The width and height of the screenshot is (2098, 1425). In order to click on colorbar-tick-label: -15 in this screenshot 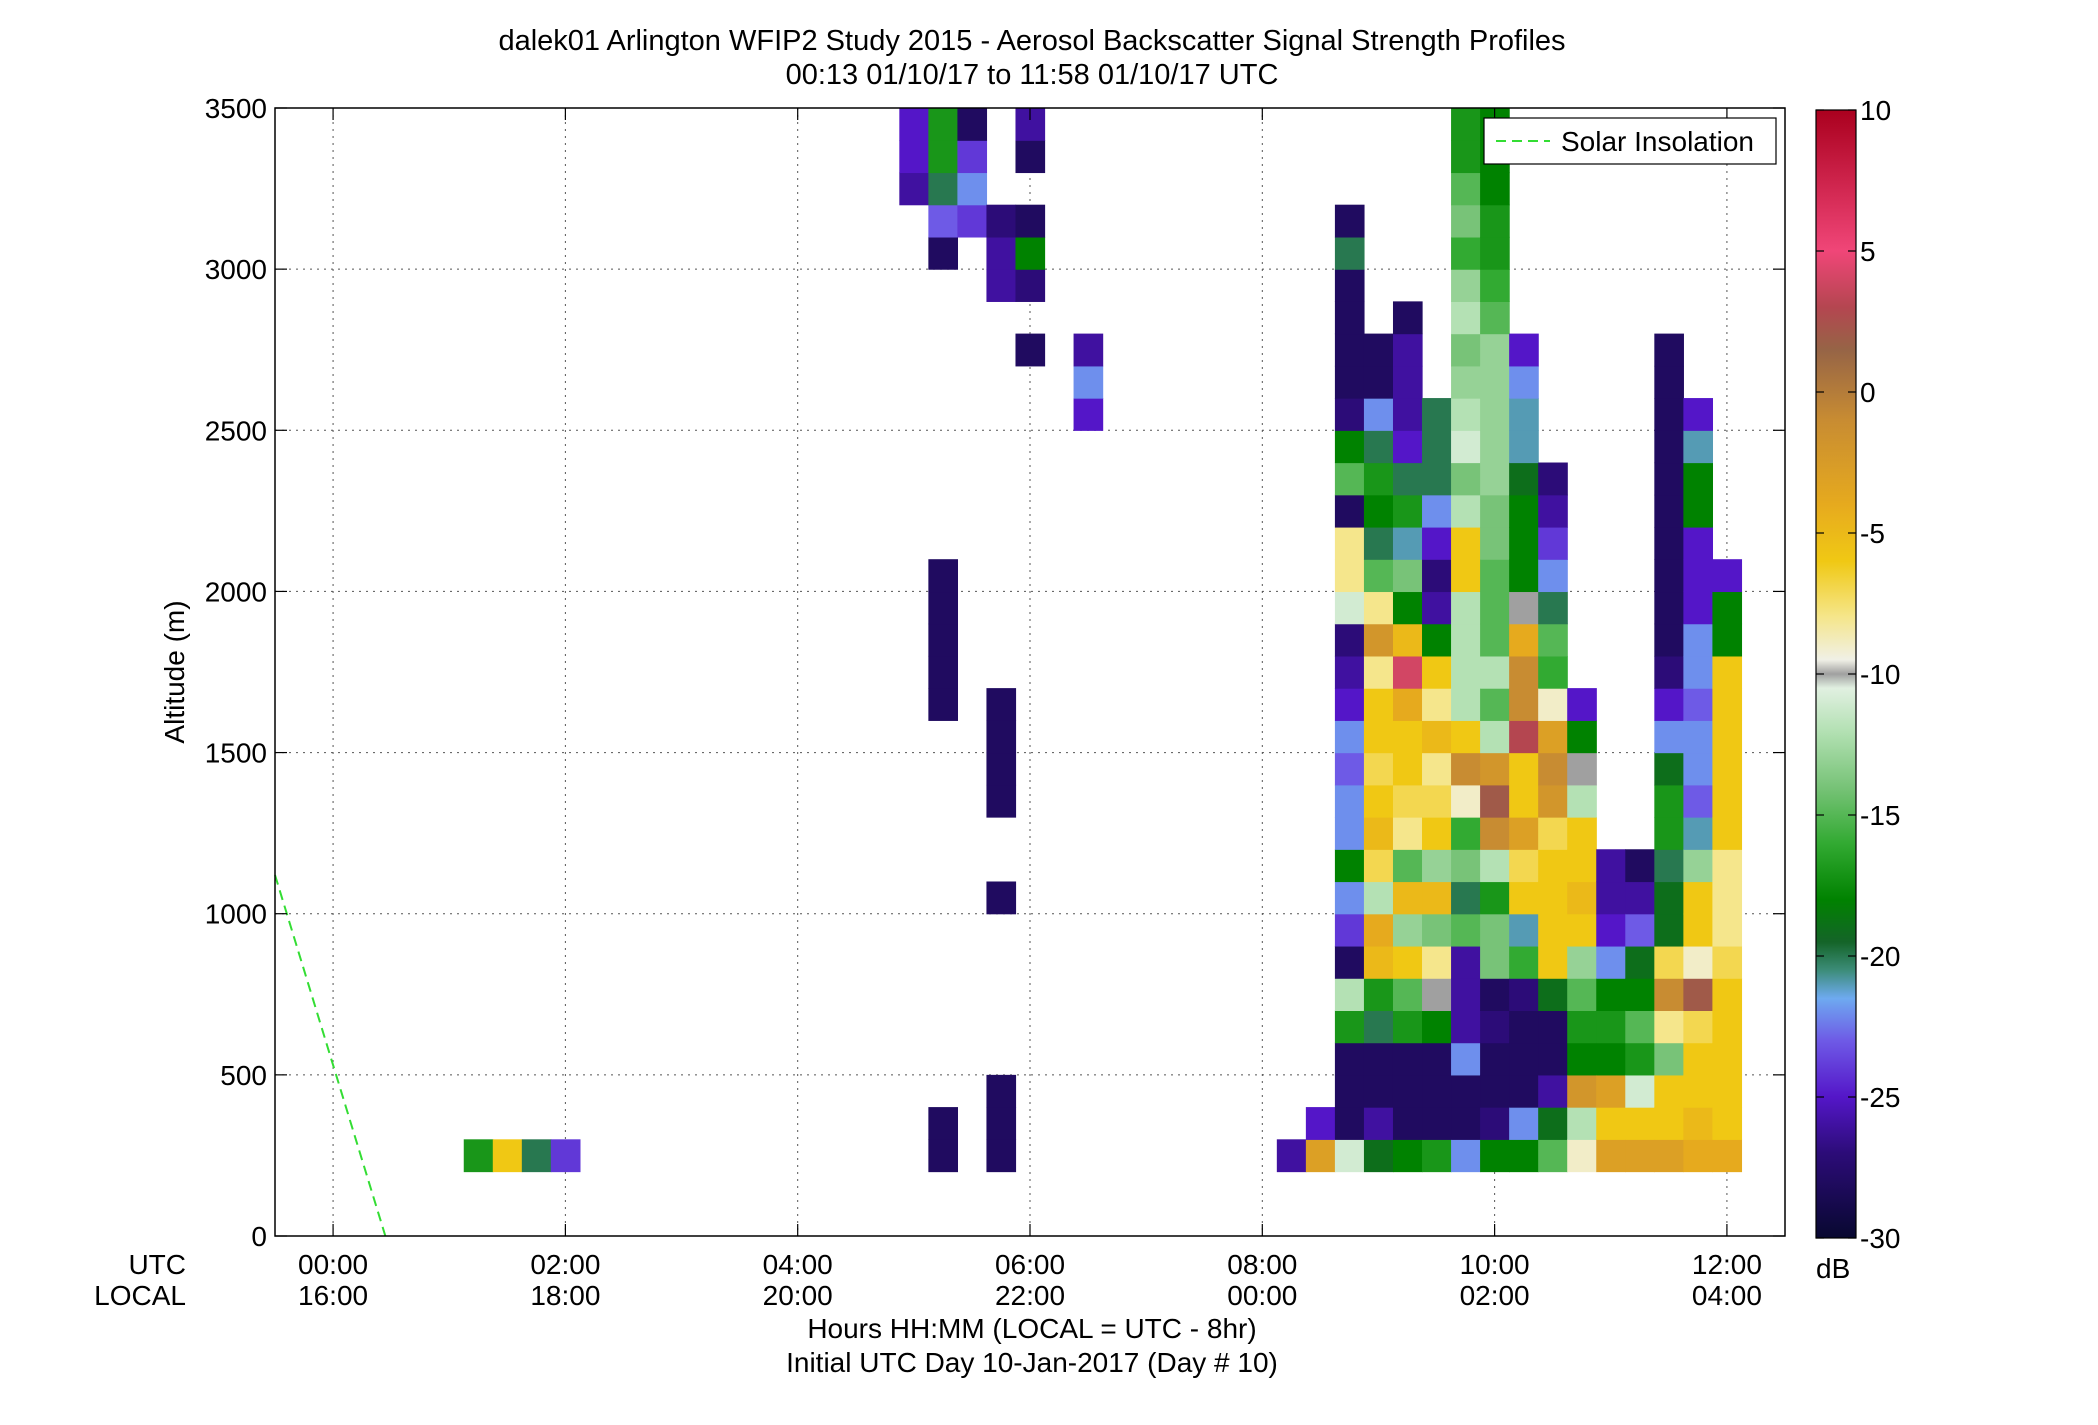, I will do `click(1880, 815)`.